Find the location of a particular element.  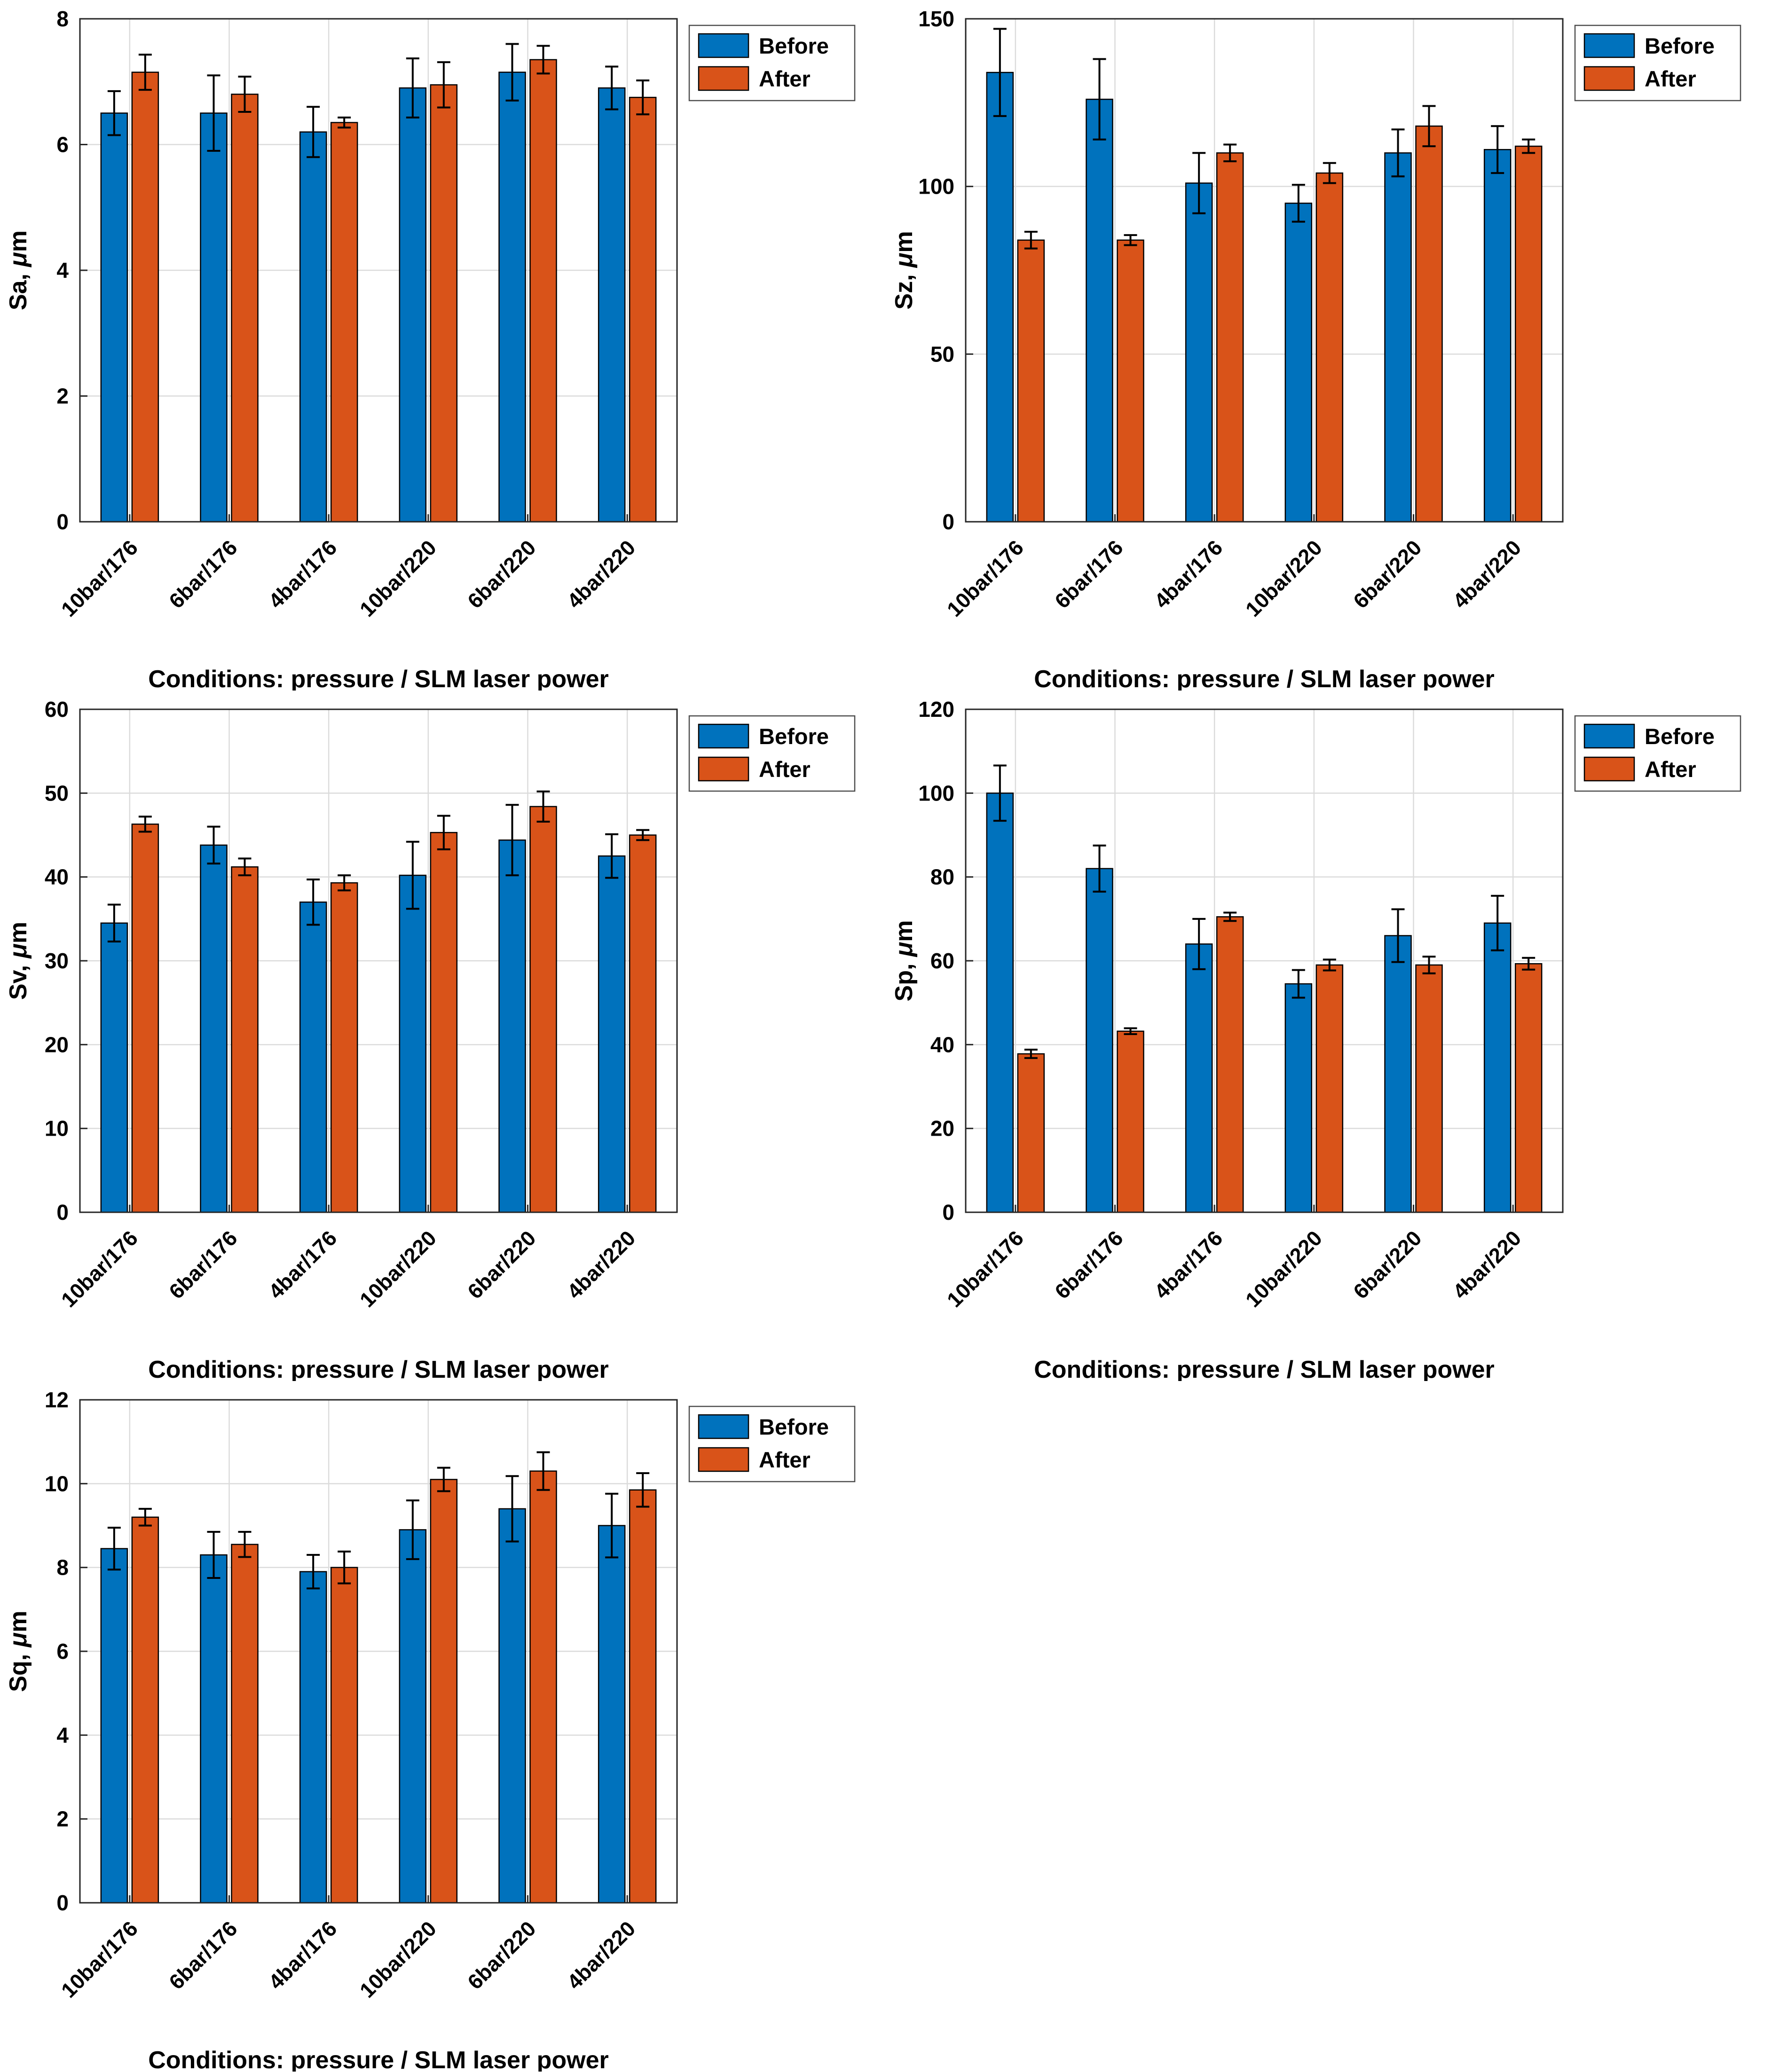

y-tick-label: 30 is located at coordinates (57, 961).